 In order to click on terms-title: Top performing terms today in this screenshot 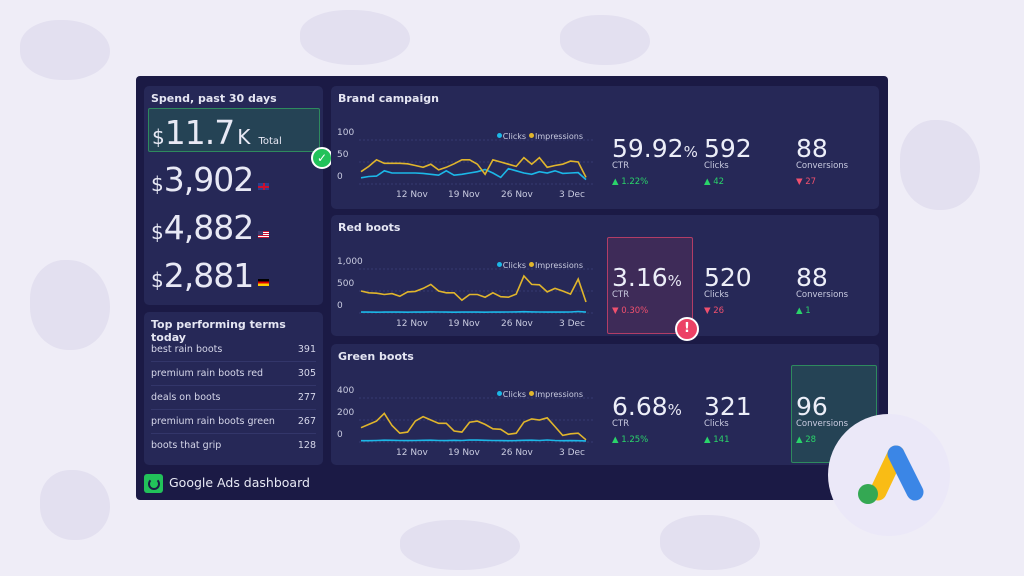, I will do `click(218, 331)`.